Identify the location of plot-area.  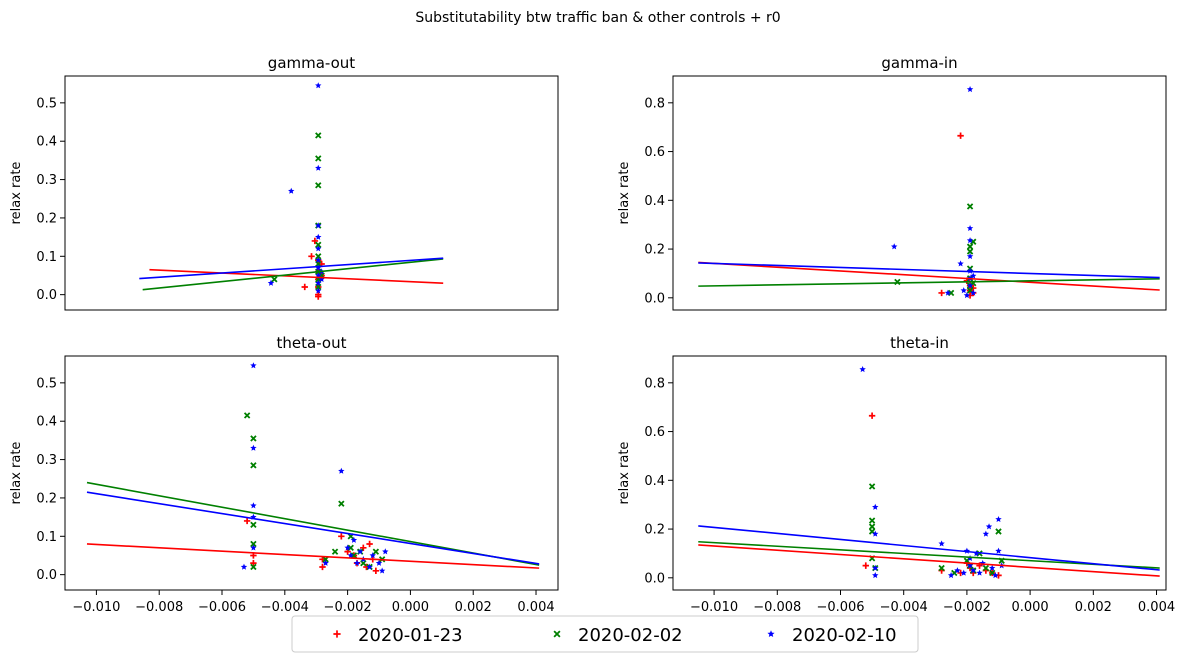
(919, 193).